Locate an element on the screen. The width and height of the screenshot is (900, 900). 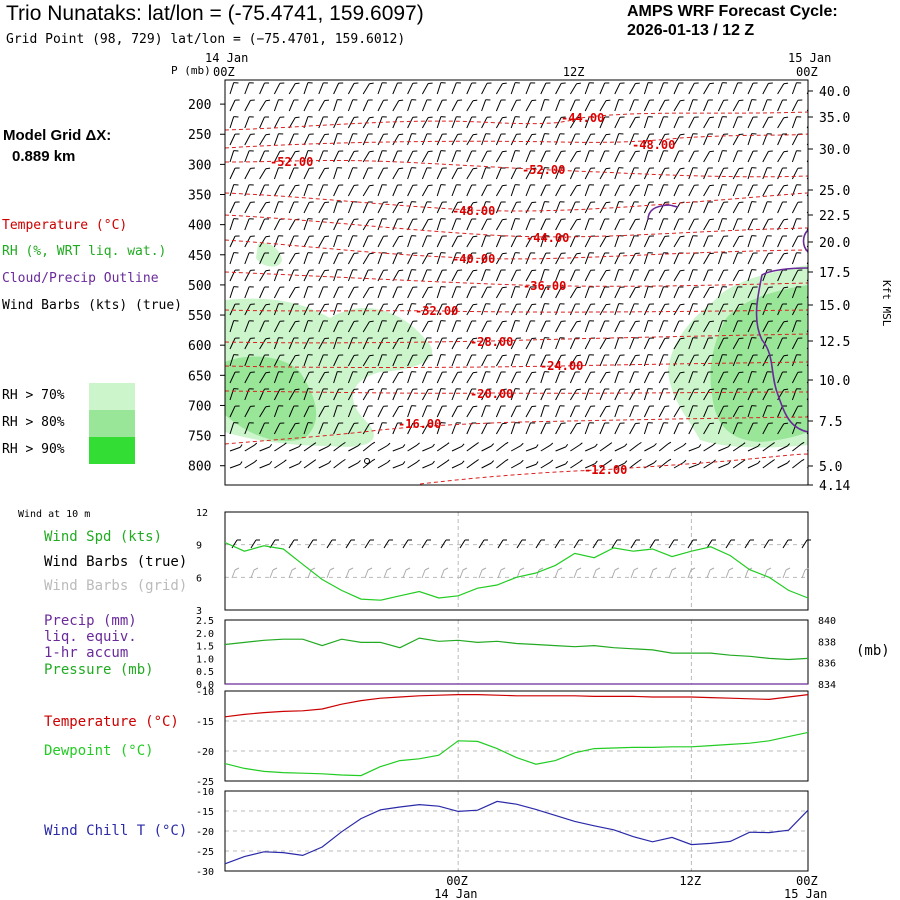
isotherm-m16 is located at coordinates (516, 430).